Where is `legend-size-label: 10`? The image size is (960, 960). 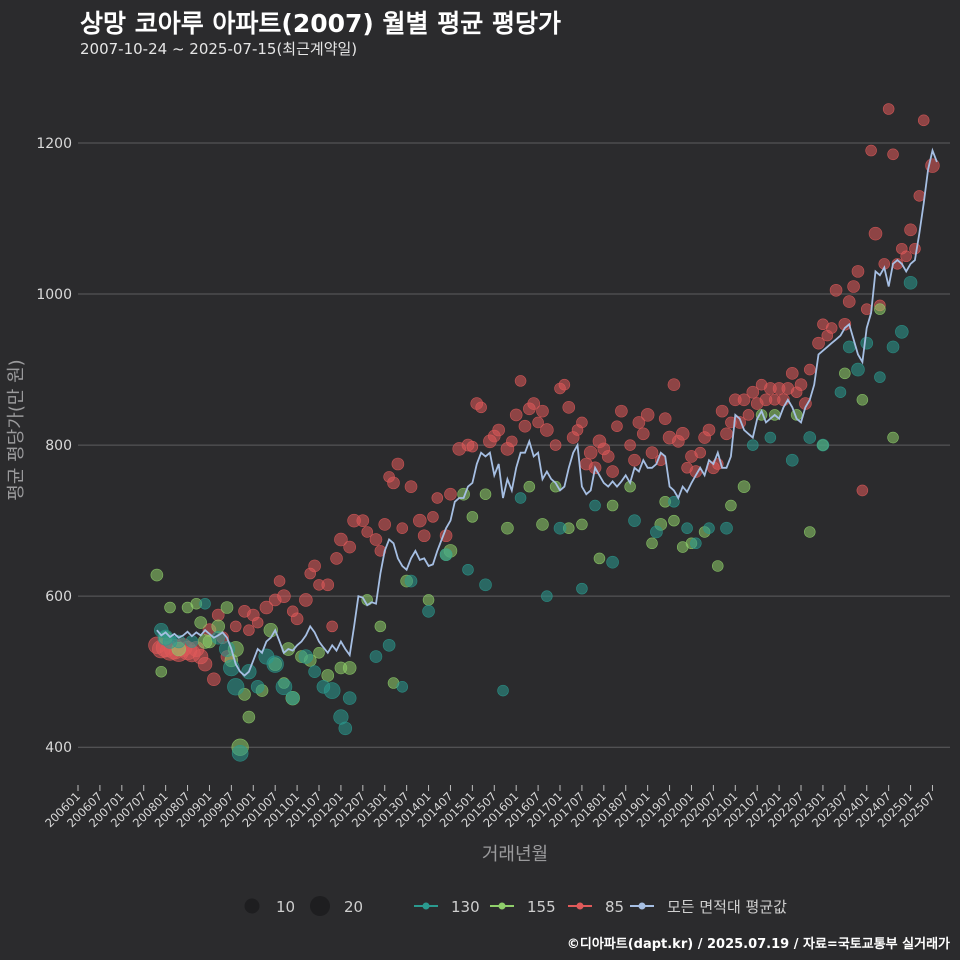 legend-size-label: 10 is located at coordinates (285, 907).